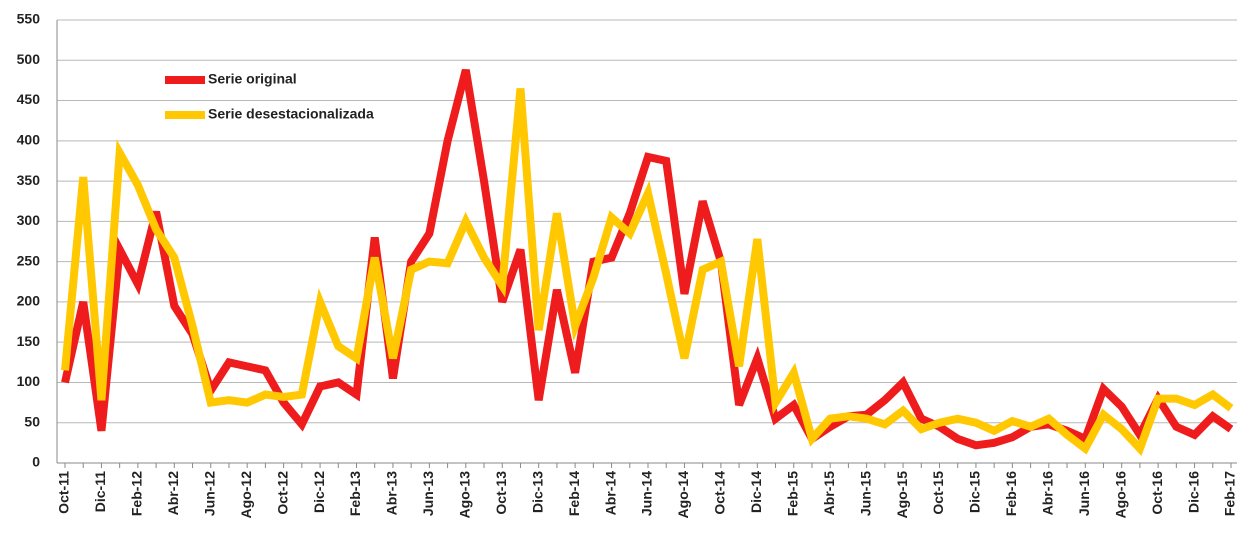 The width and height of the screenshot is (1237, 539). I want to click on y-tick-label: 400, so click(29, 140).